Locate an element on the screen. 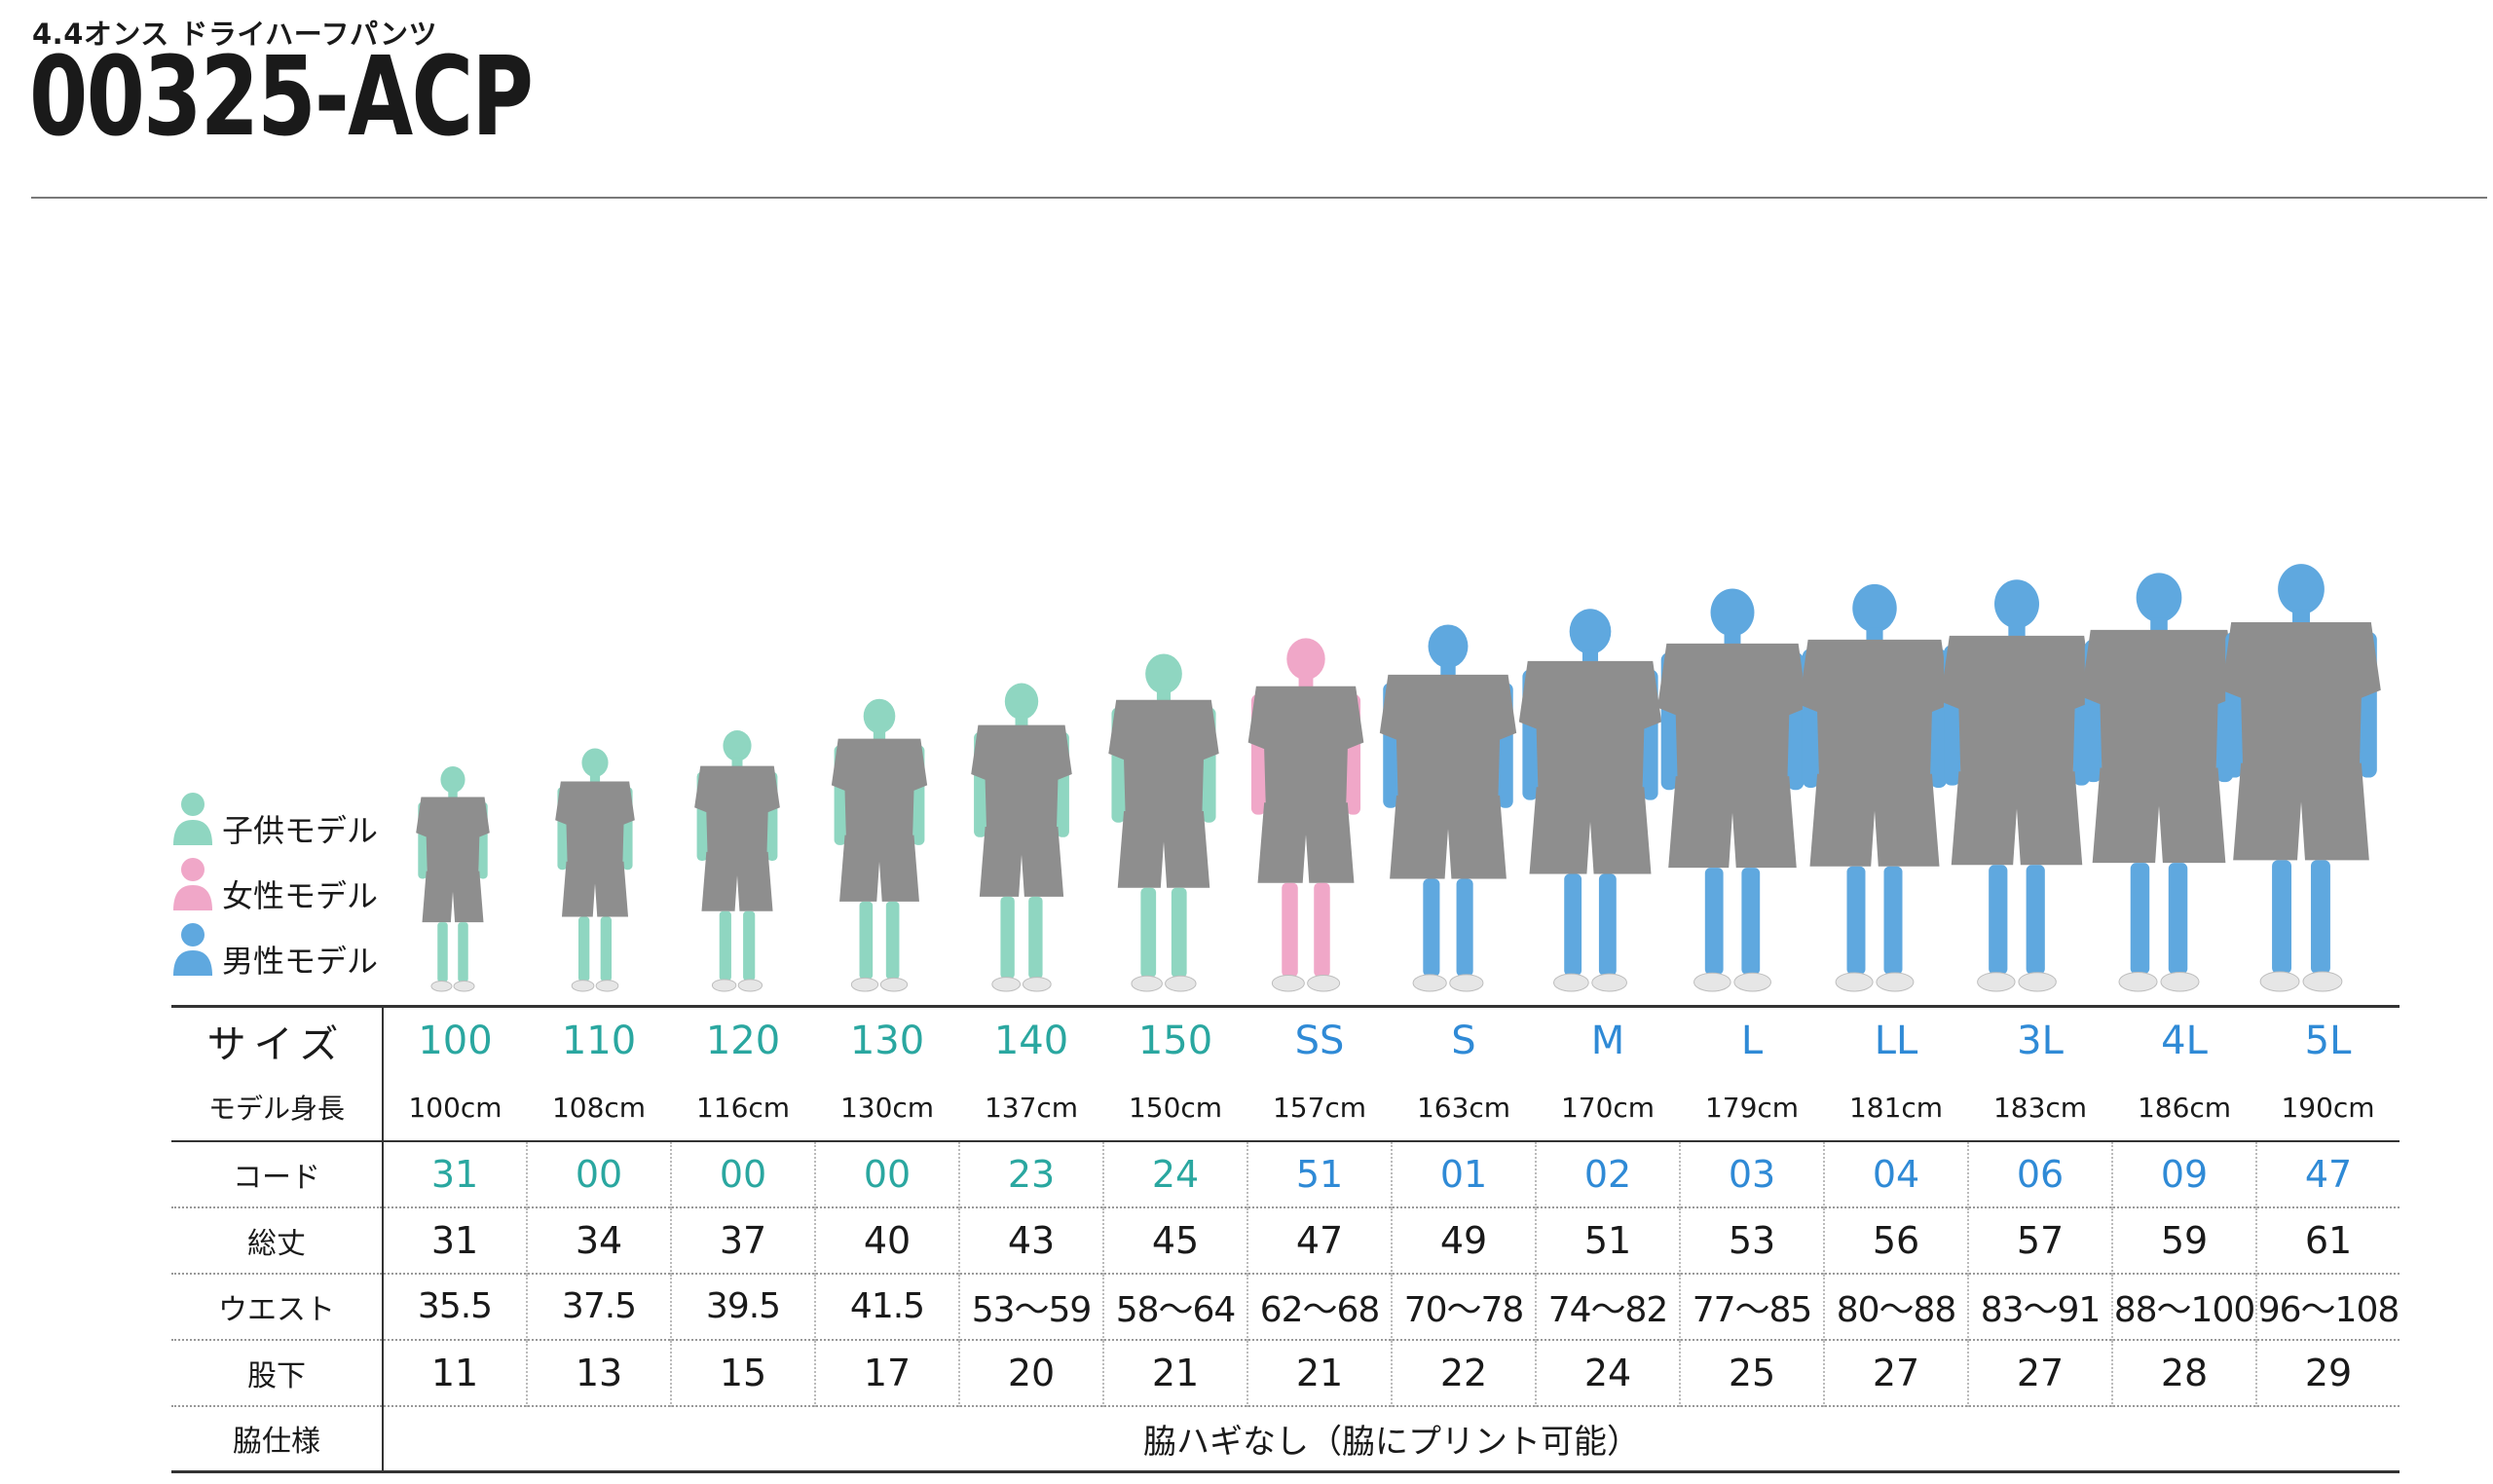 The image size is (2493, 1484). size-cell: 110 is located at coordinates (599, 1041).